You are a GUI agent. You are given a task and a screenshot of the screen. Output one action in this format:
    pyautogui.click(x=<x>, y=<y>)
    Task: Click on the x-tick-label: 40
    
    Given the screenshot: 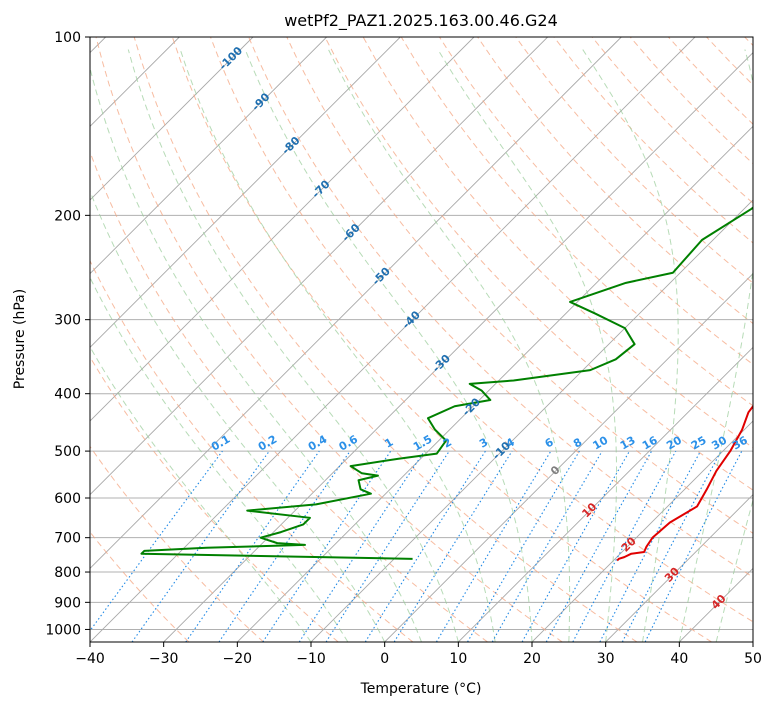 What is the action you would take?
    pyautogui.click(x=679, y=659)
    